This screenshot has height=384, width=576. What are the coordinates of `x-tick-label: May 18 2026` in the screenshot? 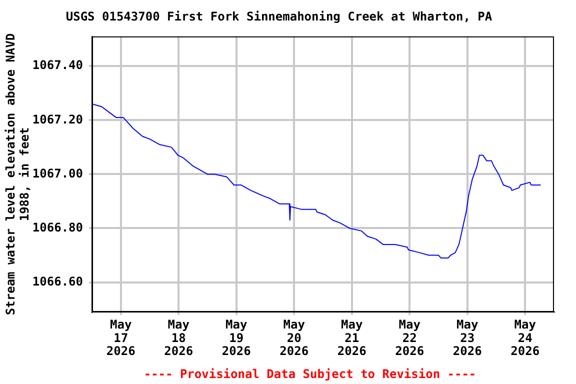 It's located at (179, 338).